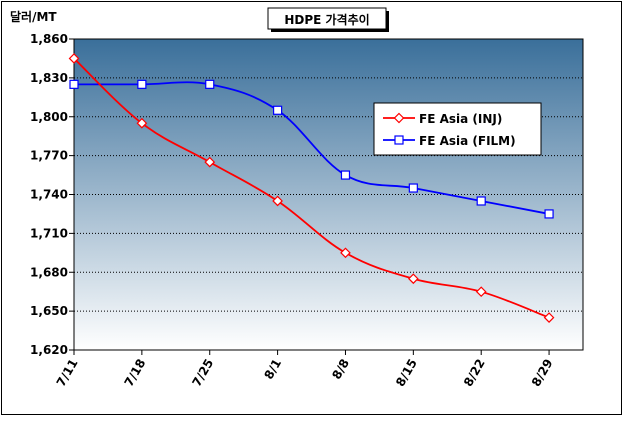 This screenshot has width=623, height=421. Describe the element at coordinates (33, 16) in the screenshot. I see `y-axis-unit-label: 달러/MT` at that location.